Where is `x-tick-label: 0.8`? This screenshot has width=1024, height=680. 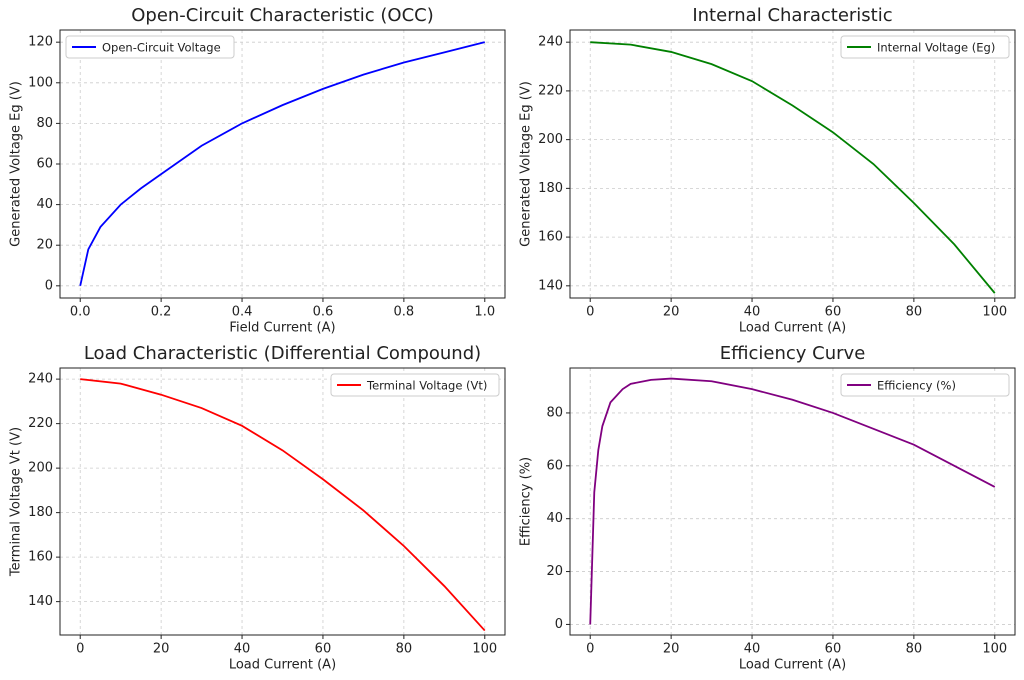 x-tick-label: 0.8 is located at coordinates (404, 312).